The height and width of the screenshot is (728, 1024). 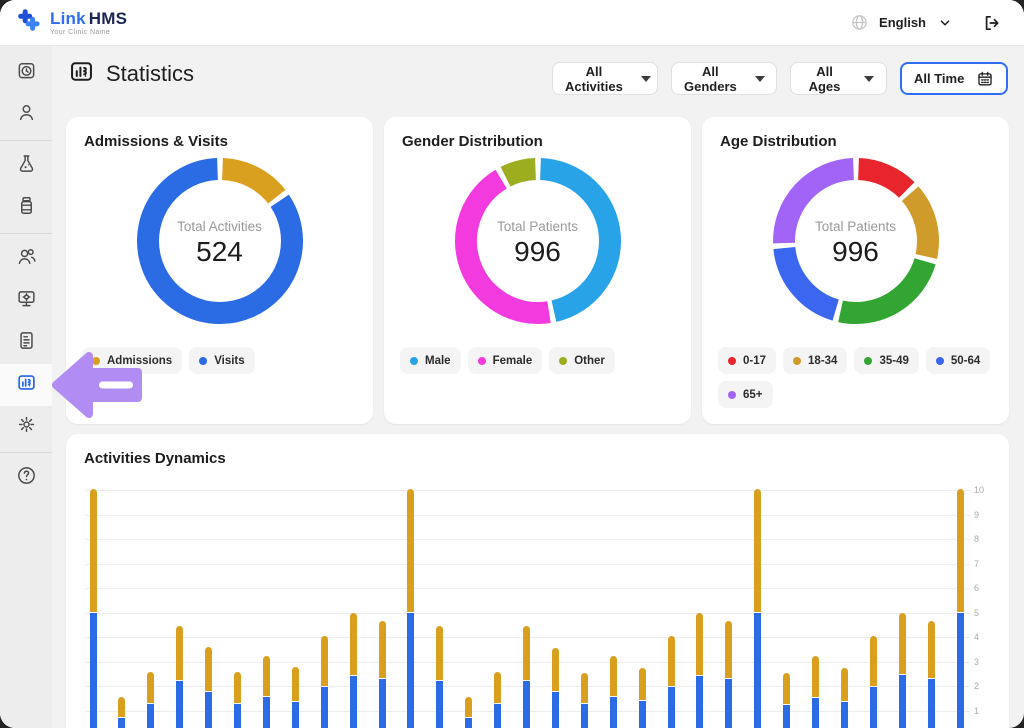 I want to click on legend-chip-admissions: Admissions, so click(x=132, y=360).